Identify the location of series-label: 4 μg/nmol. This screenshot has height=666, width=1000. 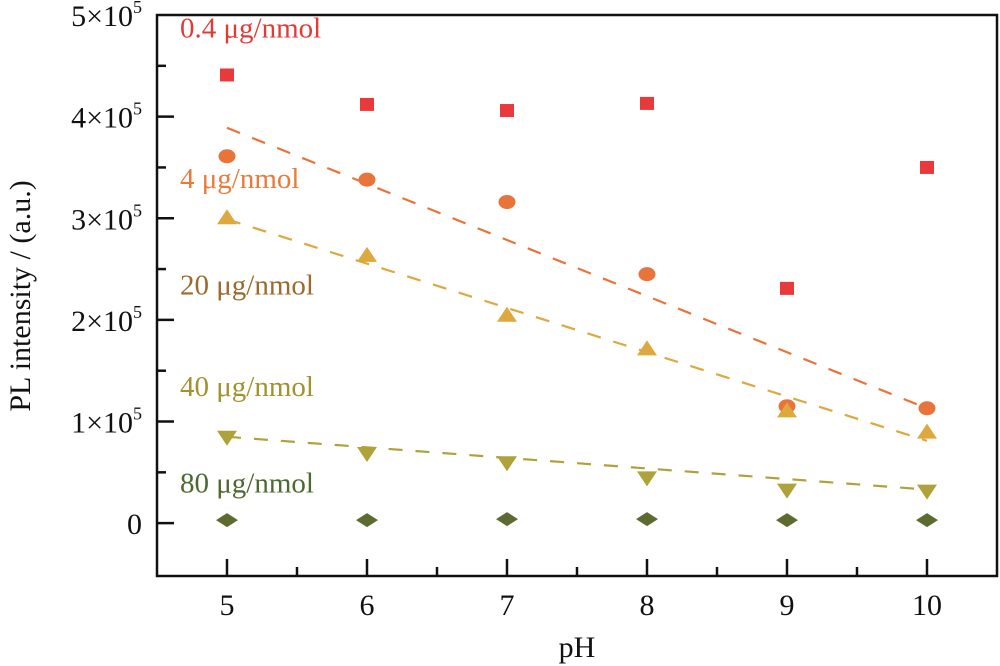
(239, 179).